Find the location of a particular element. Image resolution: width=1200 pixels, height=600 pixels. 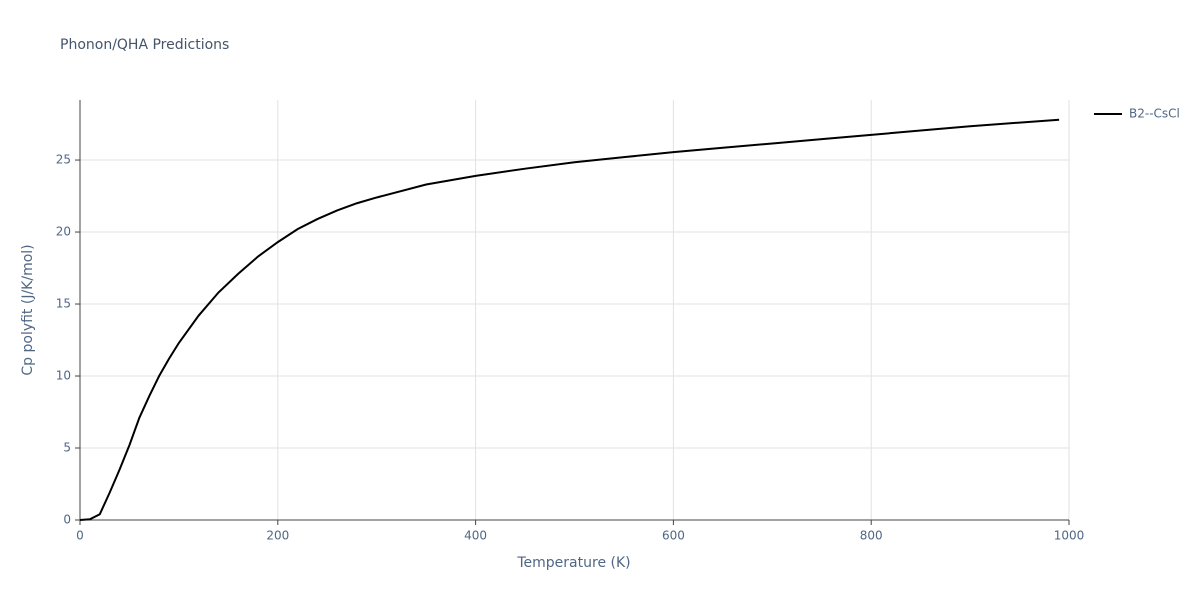

x-tick-label: 400 is located at coordinates (475, 536).